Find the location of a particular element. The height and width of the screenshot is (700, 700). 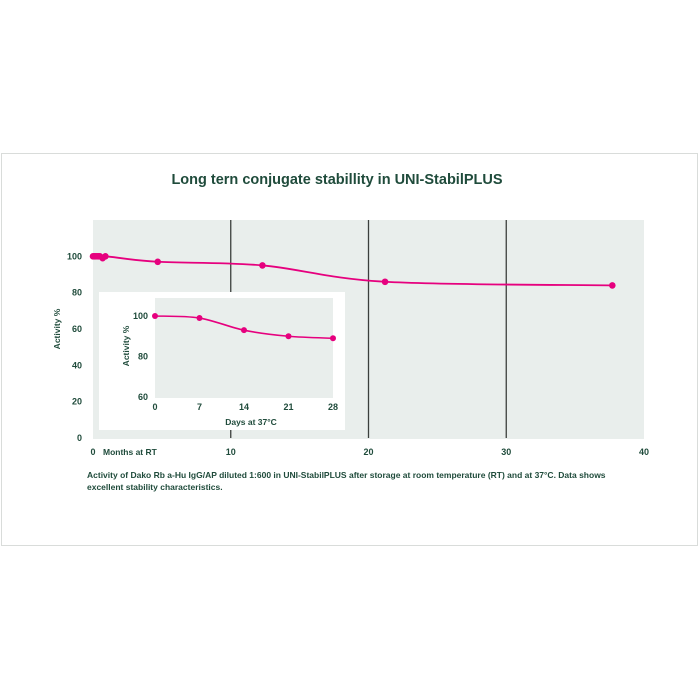

main-y-tick-label: 60 is located at coordinates (77, 329).